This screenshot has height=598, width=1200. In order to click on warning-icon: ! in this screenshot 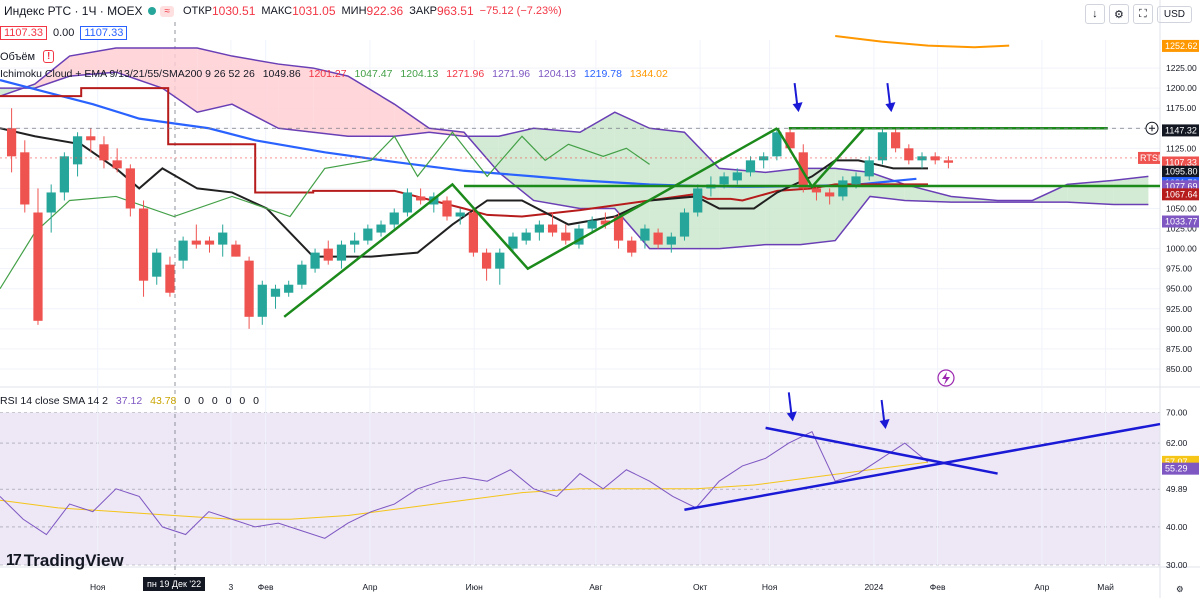, I will do `click(49, 56)`.